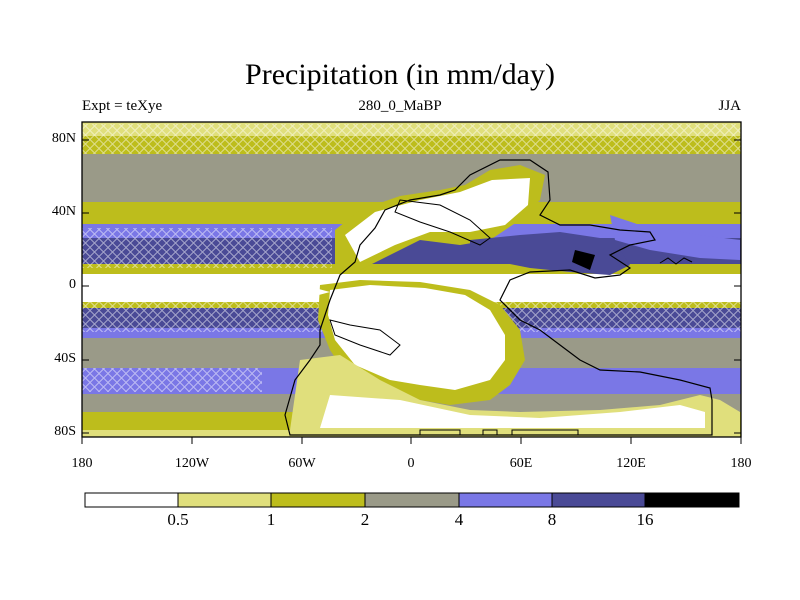  What do you see at coordinates (552, 519) in the screenshot?
I see `colorbar-label: 8` at bounding box center [552, 519].